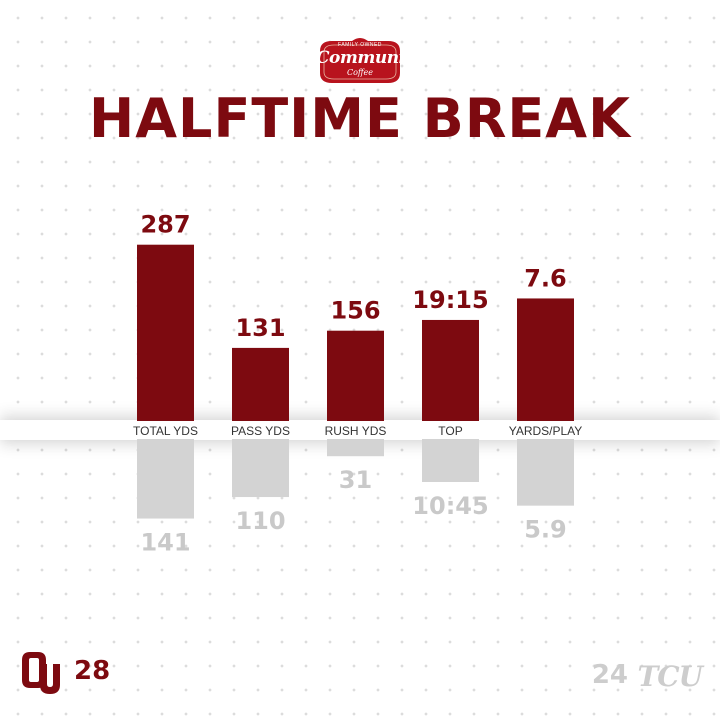  What do you see at coordinates (356, 431) in the screenshot?
I see `category-label: RUSH YDS` at bounding box center [356, 431].